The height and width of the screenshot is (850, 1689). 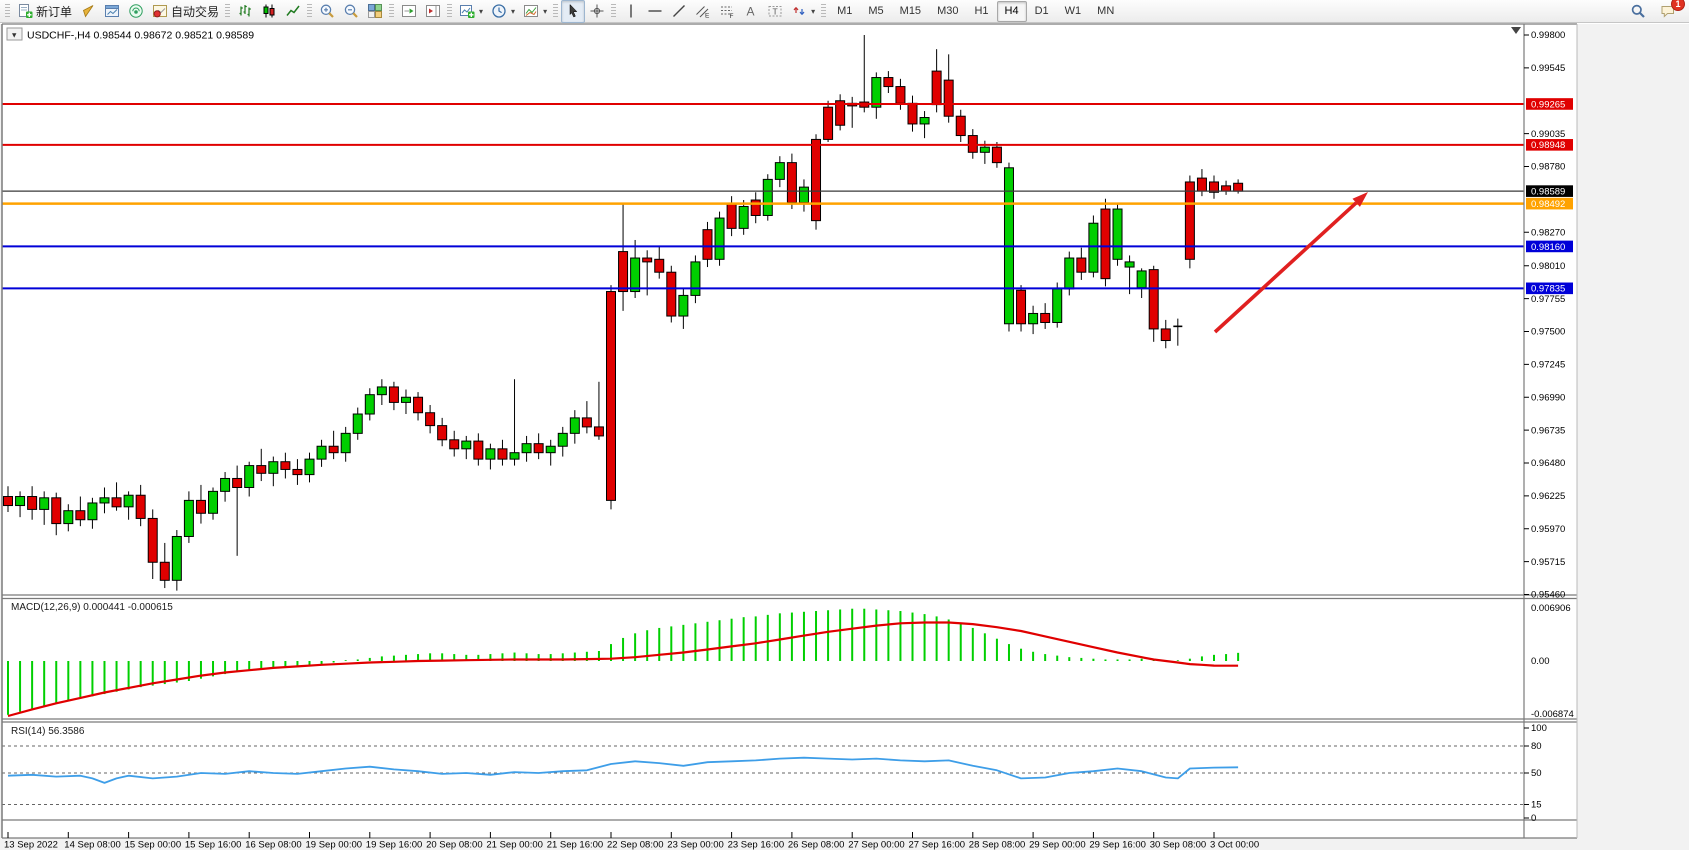 What do you see at coordinates (573, 11) in the screenshot?
I see `cursor-button` at bounding box center [573, 11].